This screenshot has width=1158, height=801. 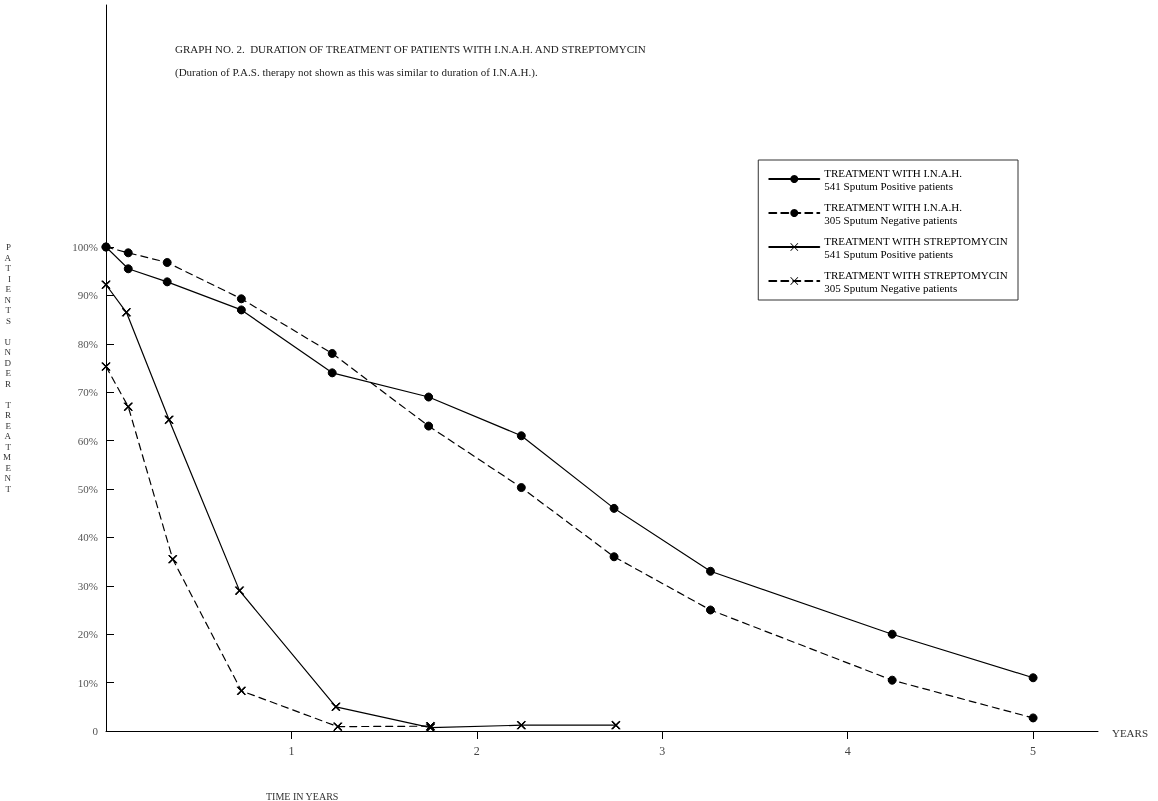 I want to click on y-tick-label: 40%, so click(x=87, y=537).